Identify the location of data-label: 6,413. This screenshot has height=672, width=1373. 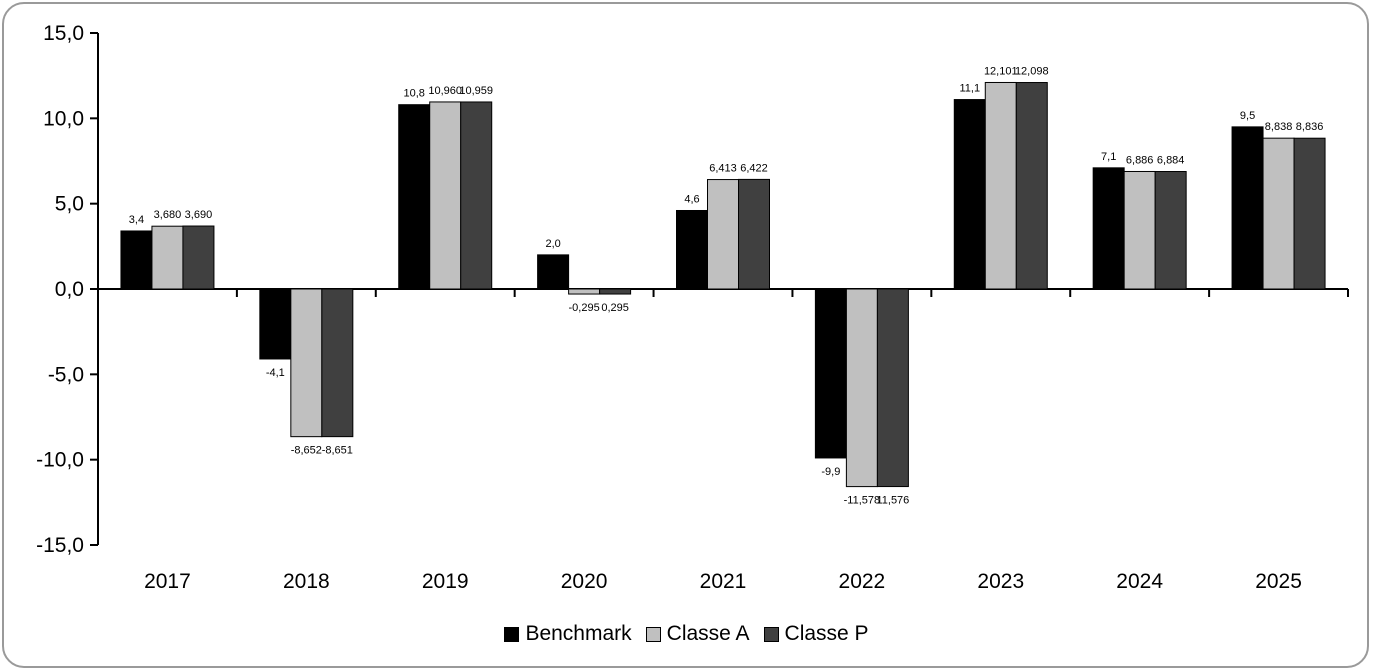
(723, 169).